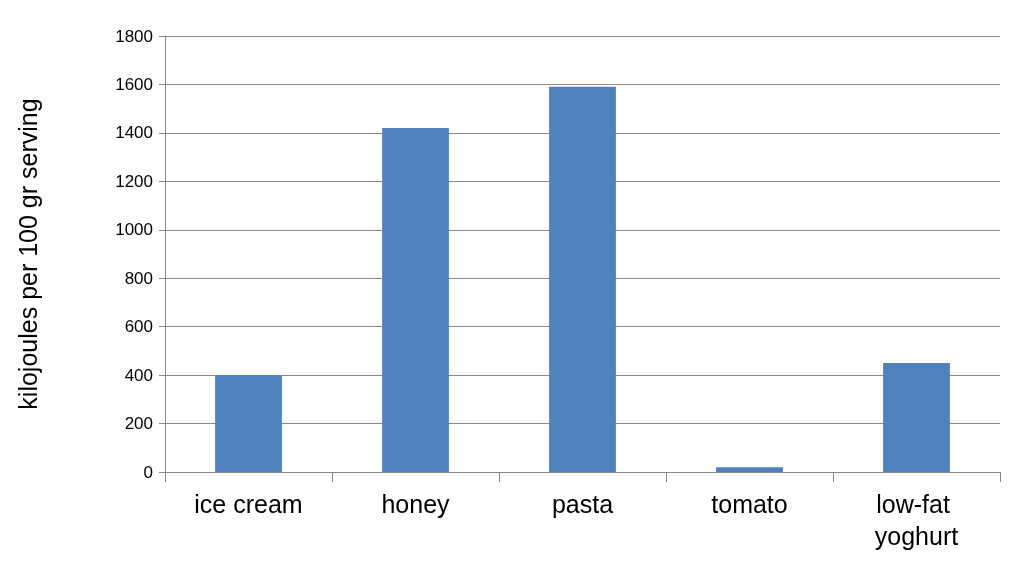 The image size is (1017, 578). Describe the element at coordinates (138, 424) in the screenshot. I see `y-tick-label: 200` at that location.